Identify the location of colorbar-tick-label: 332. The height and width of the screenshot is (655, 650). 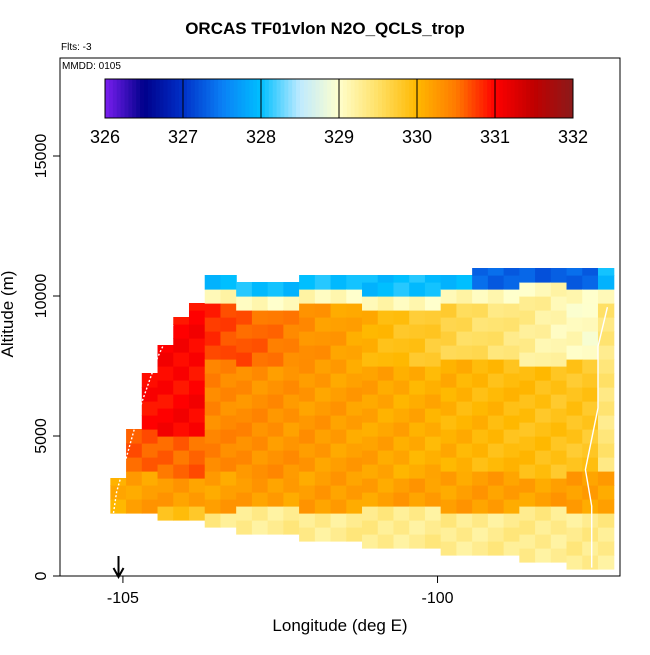
(573, 137).